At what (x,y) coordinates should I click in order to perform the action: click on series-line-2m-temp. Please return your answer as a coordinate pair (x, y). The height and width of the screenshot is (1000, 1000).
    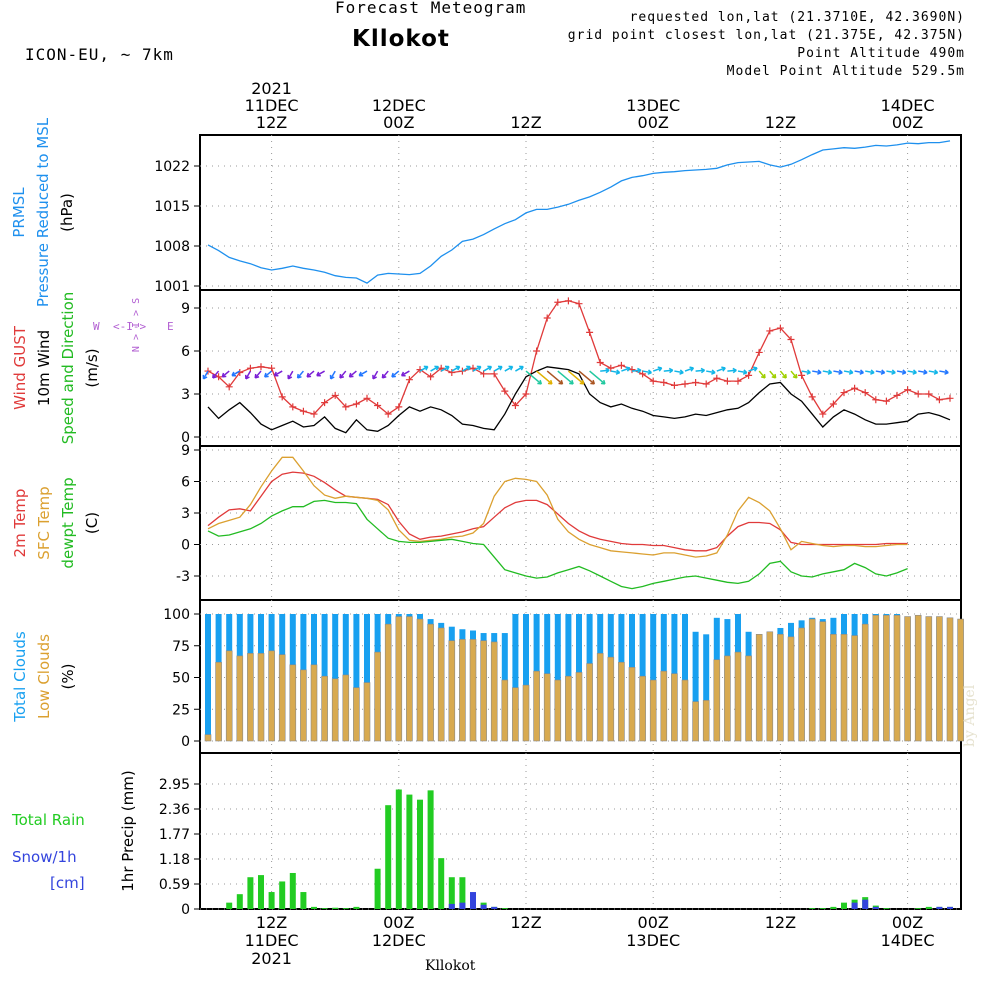
    Looking at the image, I should click on (557, 511).